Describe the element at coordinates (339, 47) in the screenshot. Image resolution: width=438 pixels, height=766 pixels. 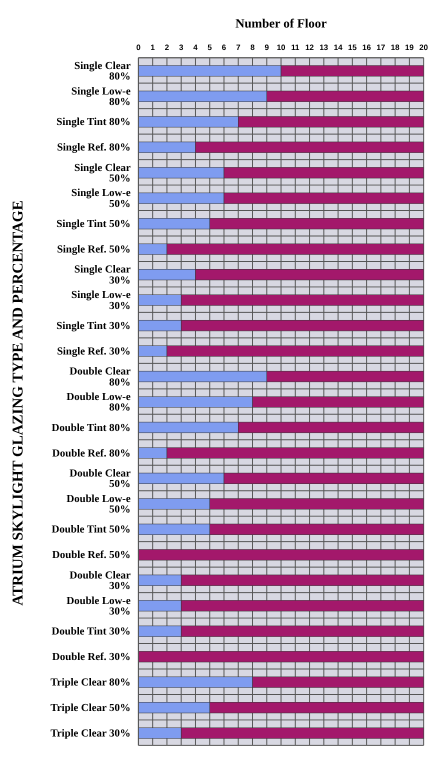
I see `x-tick-label: 14` at that location.